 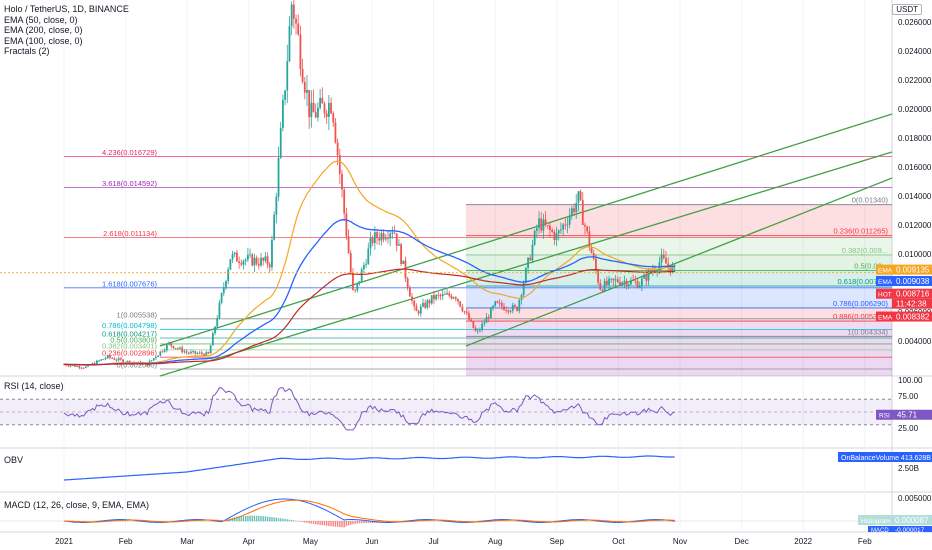 What do you see at coordinates (865, 541) in the screenshot?
I see `time-label-13: Feb` at bounding box center [865, 541].